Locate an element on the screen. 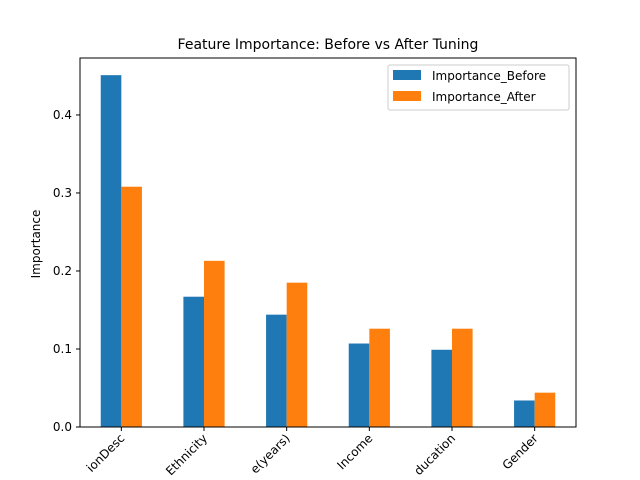  legend-label: Importance_Before is located at coordinates (489, 76).